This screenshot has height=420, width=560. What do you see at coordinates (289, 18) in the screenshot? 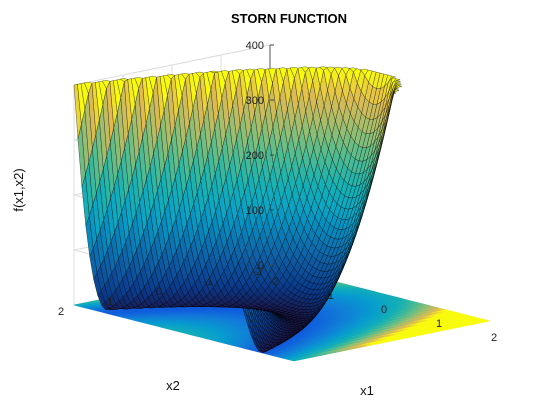
I see `chart-title: STORN FUNCTION` at bounding box center [289, 18].